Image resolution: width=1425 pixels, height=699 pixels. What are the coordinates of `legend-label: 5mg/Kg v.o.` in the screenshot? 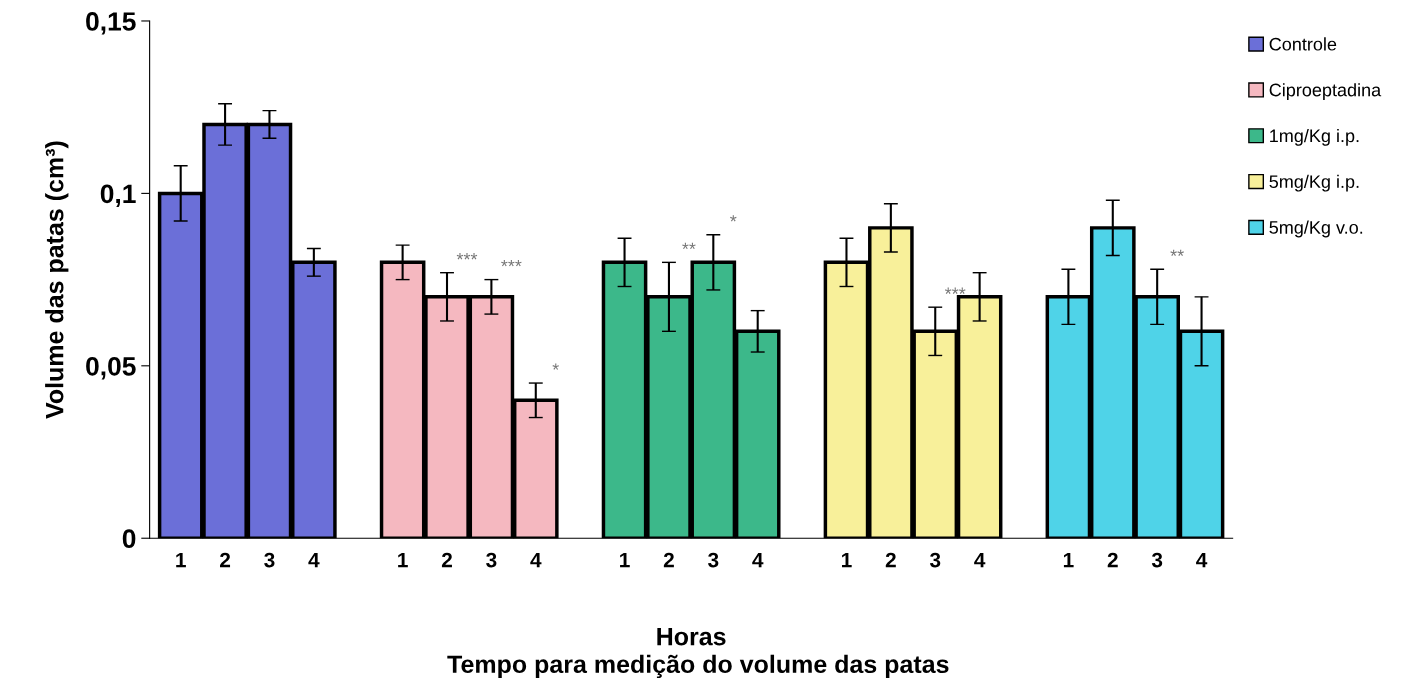 It's located at (1316, 229).